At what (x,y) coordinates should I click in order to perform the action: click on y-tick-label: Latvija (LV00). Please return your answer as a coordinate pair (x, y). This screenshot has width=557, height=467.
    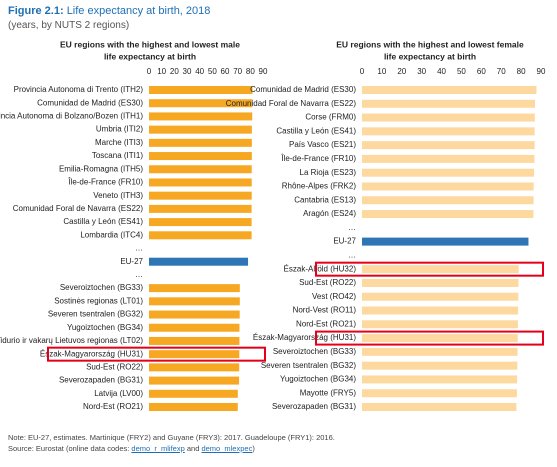
    Looking at the image, I should click on (118, 393).